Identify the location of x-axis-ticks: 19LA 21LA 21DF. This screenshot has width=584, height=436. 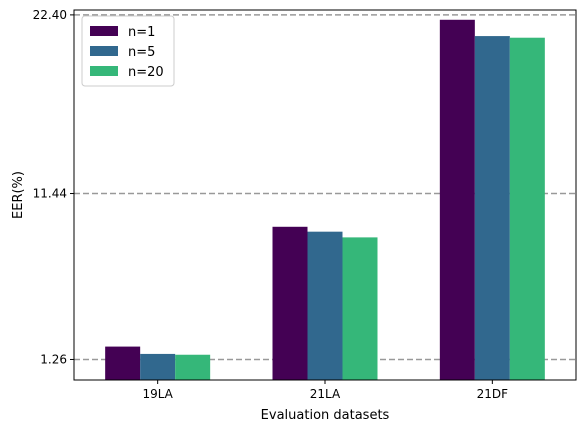
(325, 390).